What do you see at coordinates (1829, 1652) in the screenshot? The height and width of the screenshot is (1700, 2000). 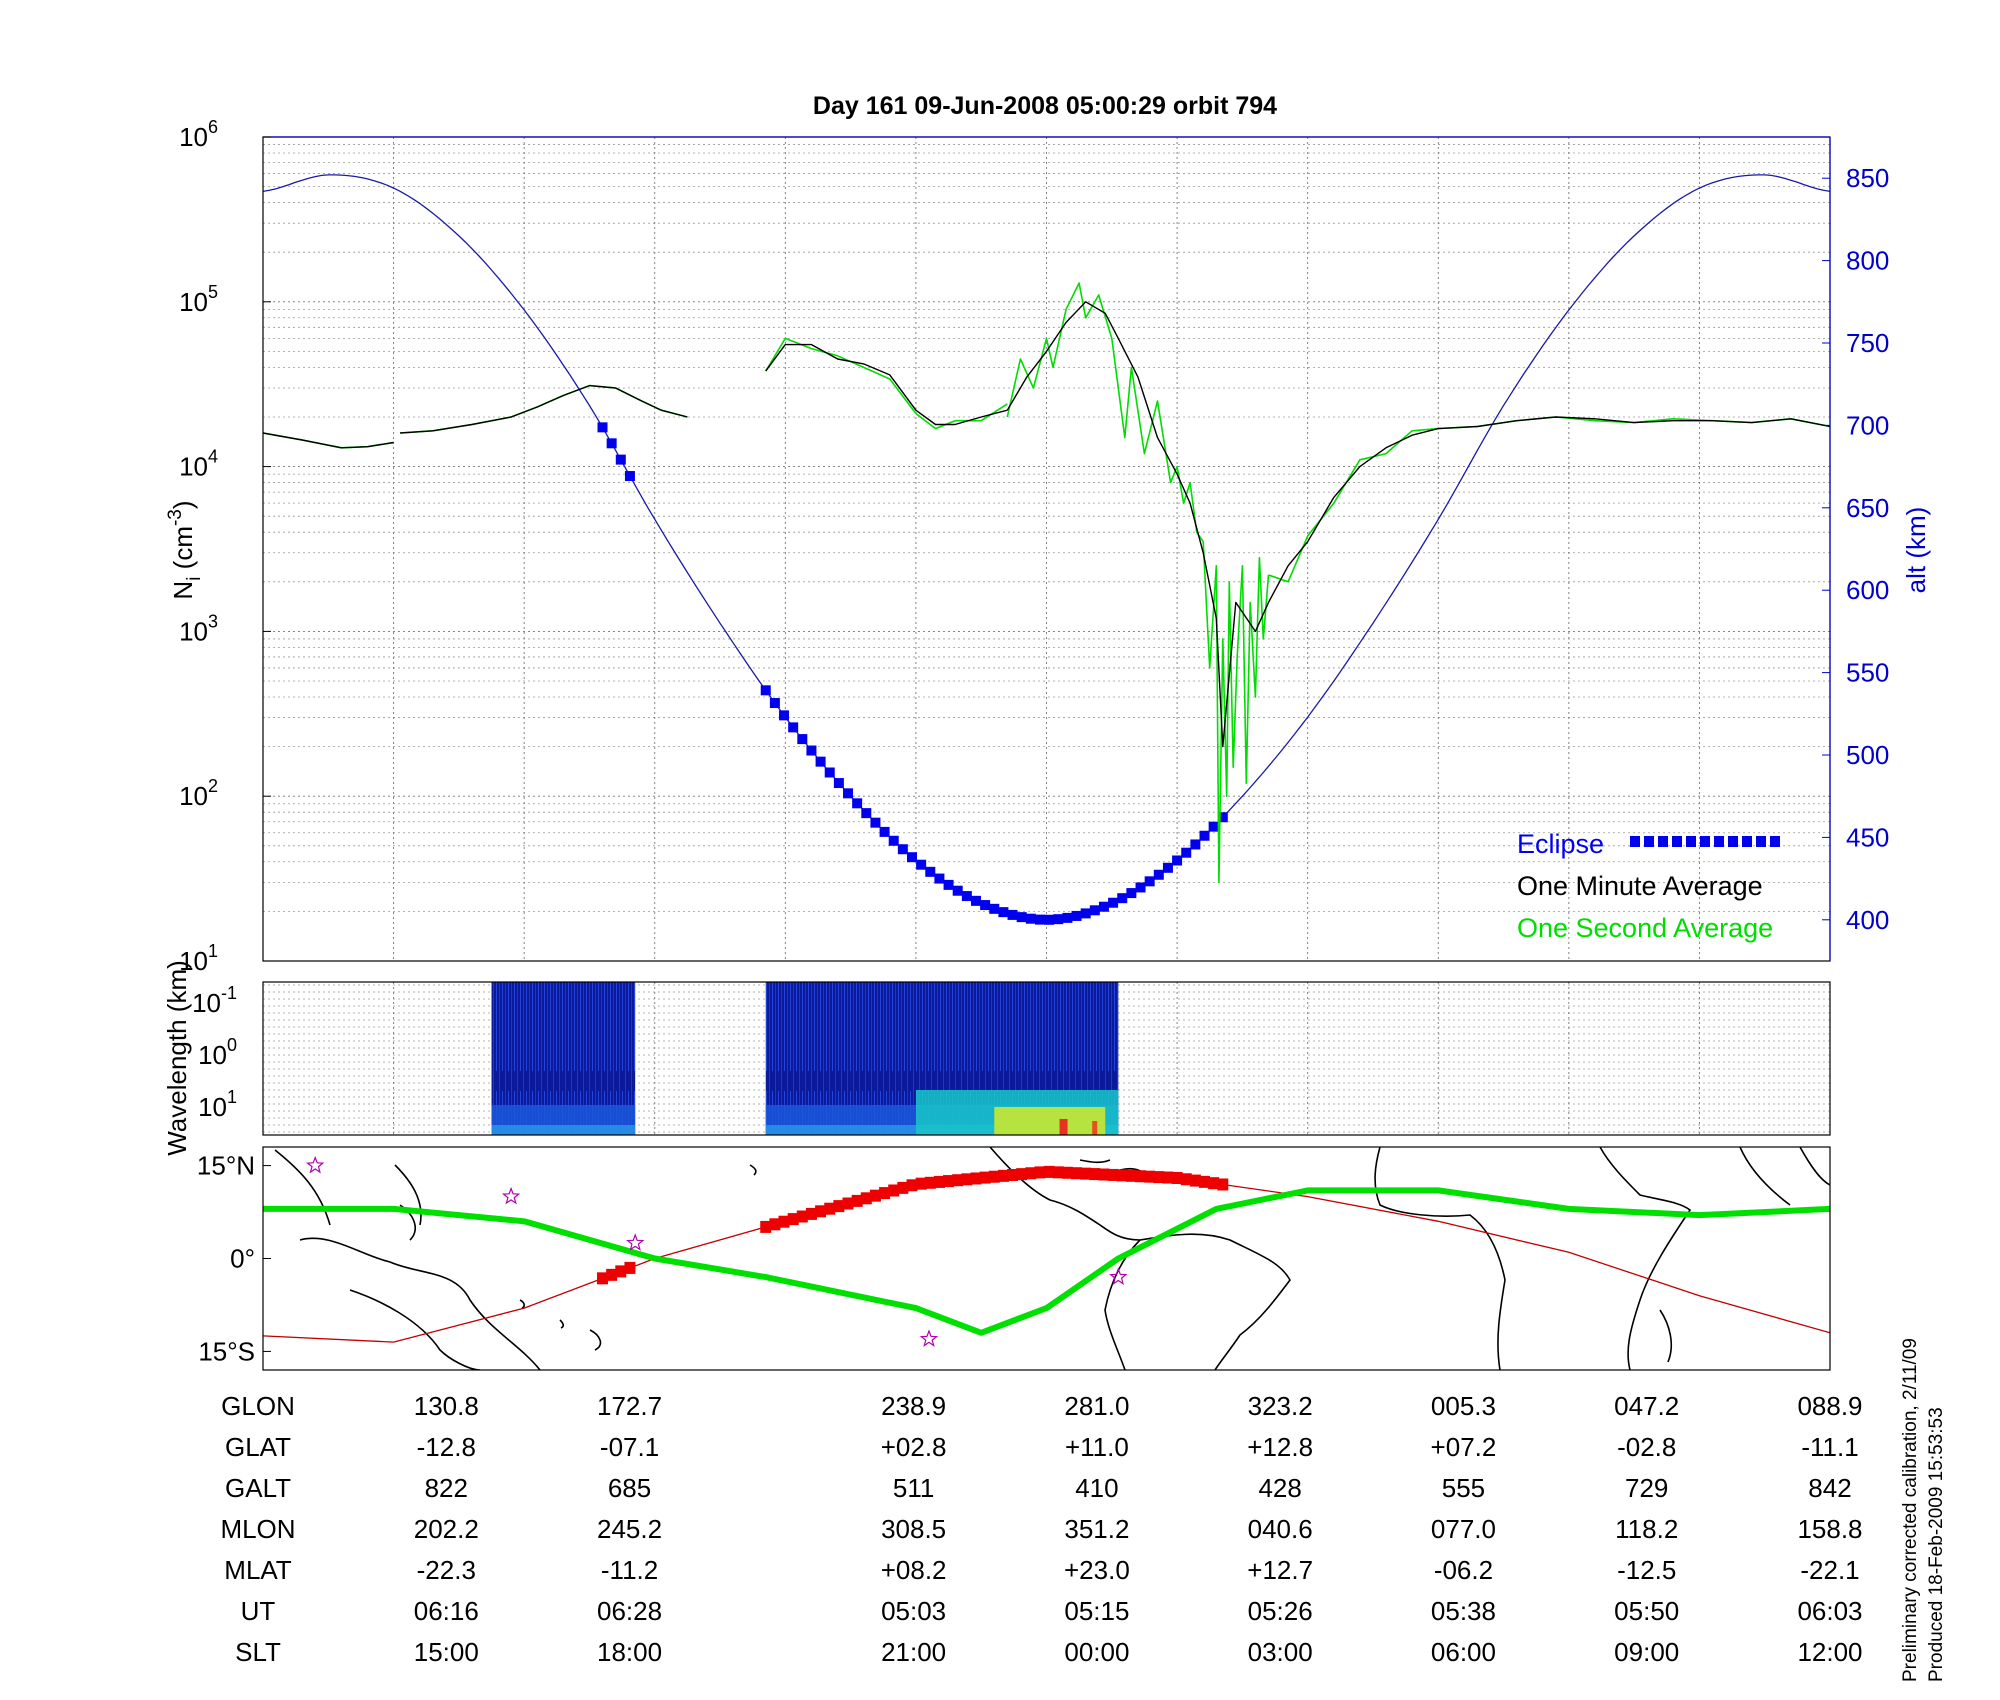 I see `table-cell: 12:00` at bounding box center [1829, 1652].